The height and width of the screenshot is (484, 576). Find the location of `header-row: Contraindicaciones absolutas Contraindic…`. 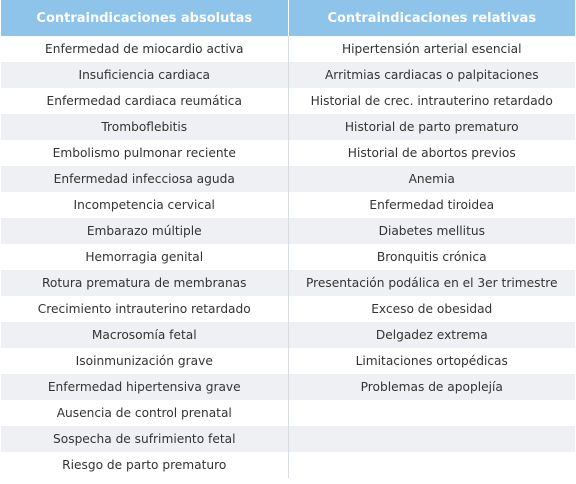

header-row: Contraindicaciones absolutas Contraindic… is located at coordinates (288, 18).